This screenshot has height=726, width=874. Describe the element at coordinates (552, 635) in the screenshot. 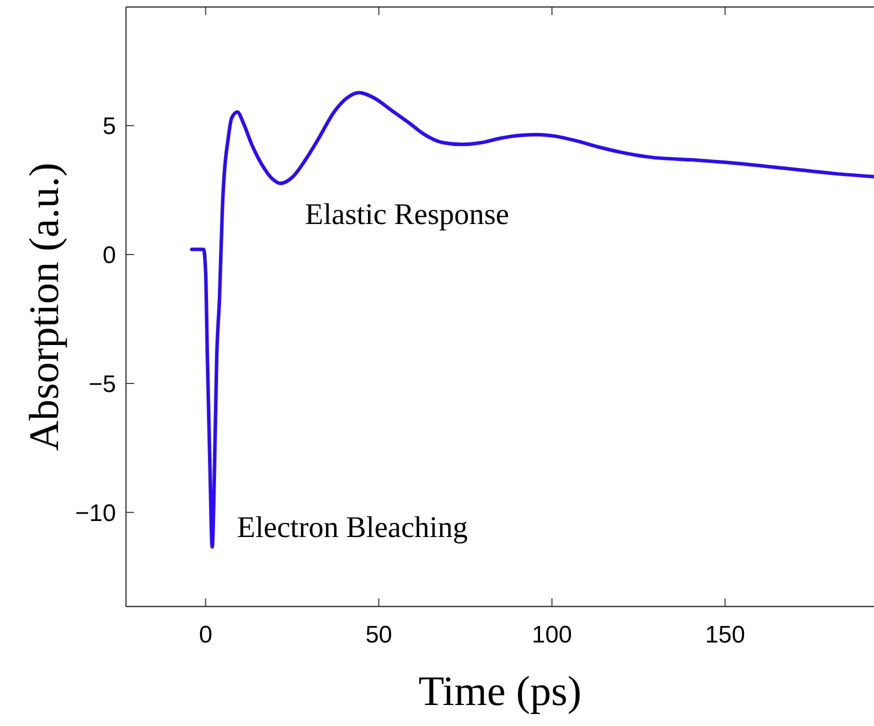

I see `x-tick-label: 100` at that location.